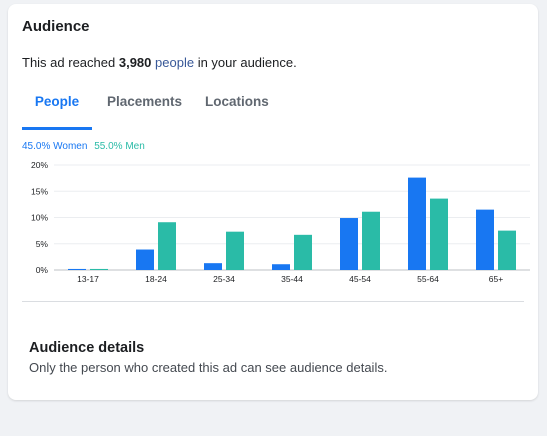 This screenshot has width=547, height=436. I want to click on gender-legend: 45.0% Women 55.0% Men, so click(83, 146).